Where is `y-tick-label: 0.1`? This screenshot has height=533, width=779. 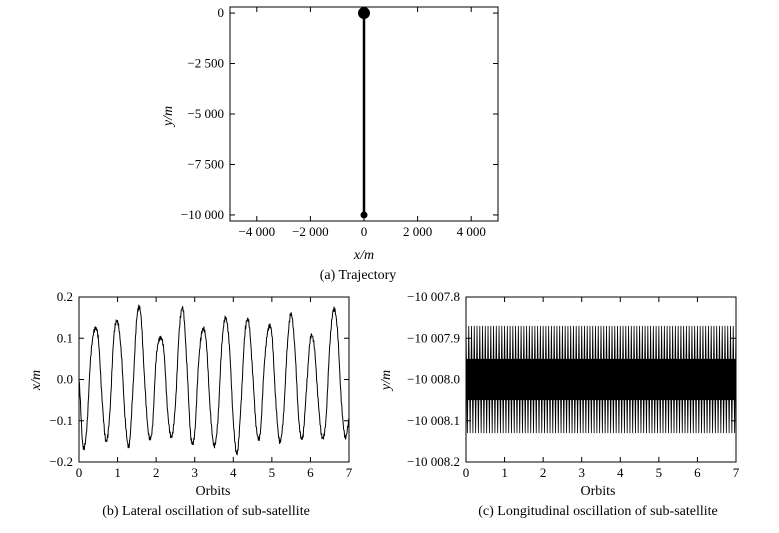
y-tick-label: 0.1 is located at coordinates (65, 337).